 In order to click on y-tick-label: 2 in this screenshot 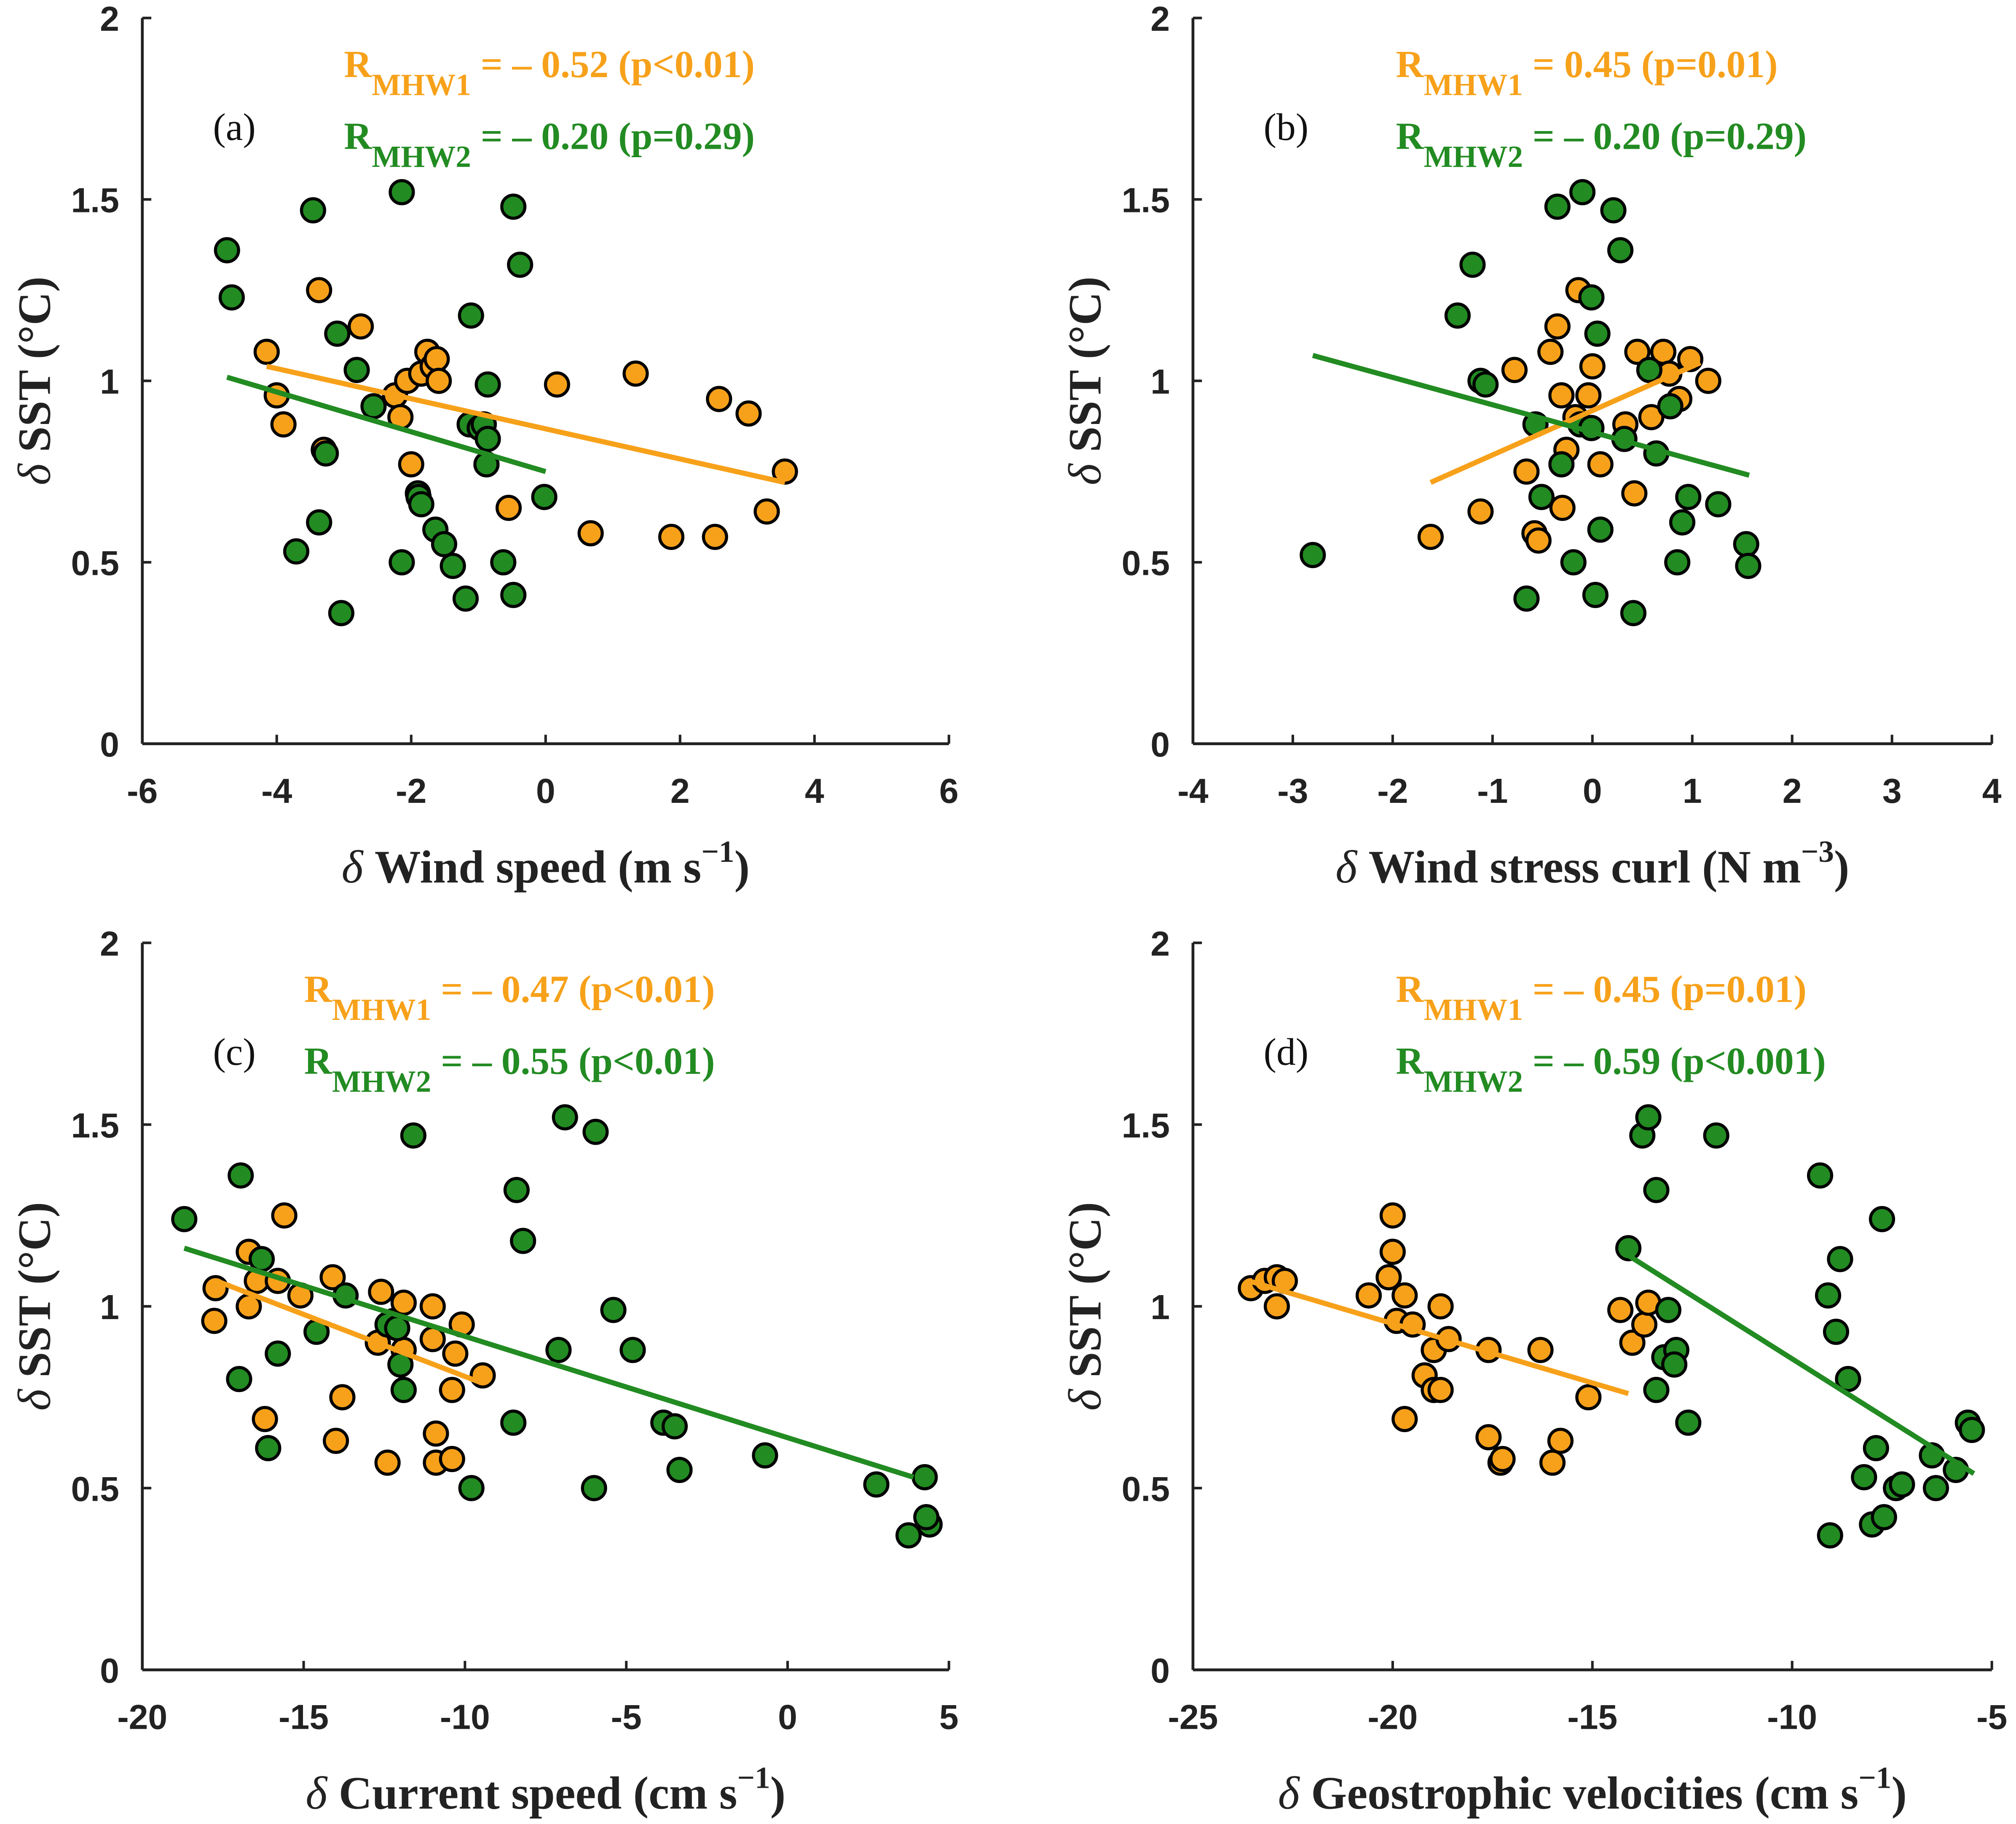, I will do `click(1160, 19)`.